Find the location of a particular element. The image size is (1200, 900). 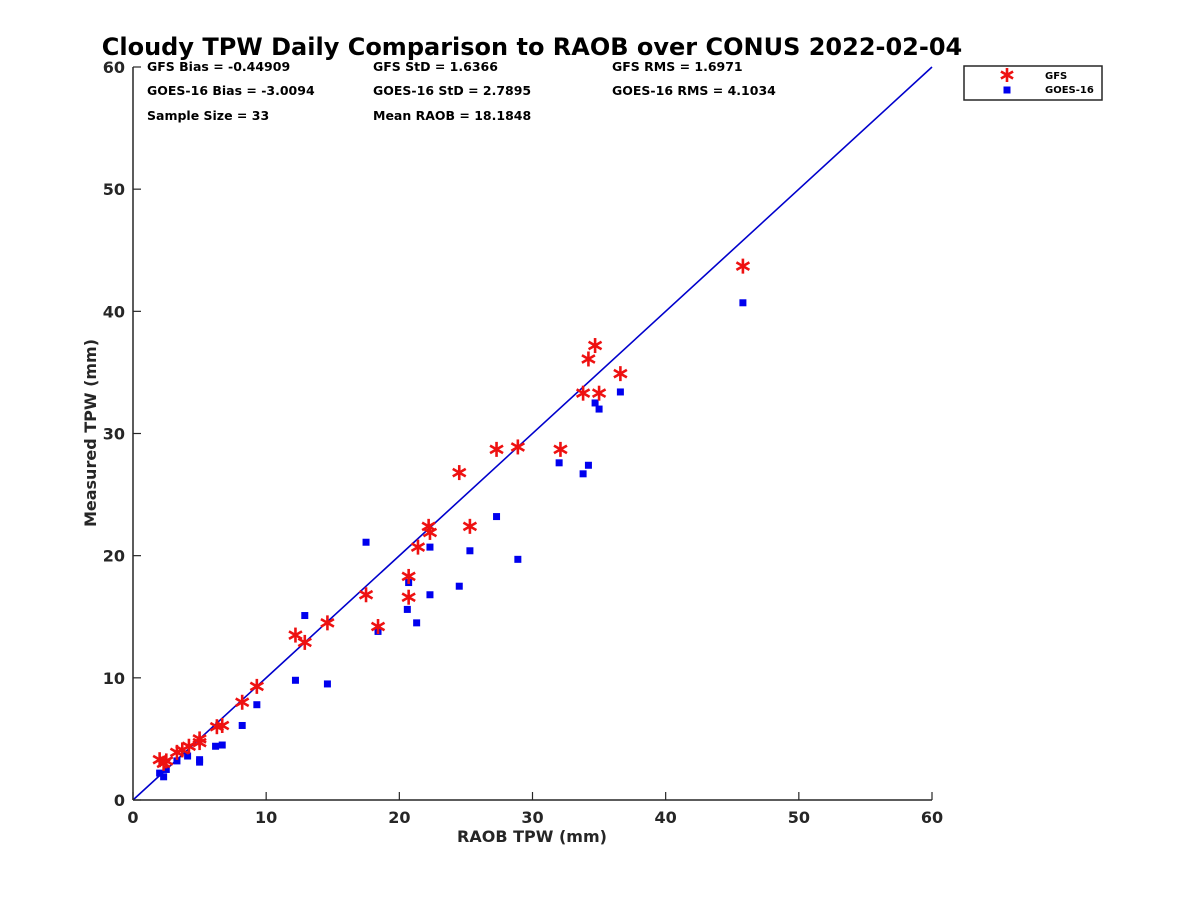

x-tick-label: 0 is located at coordinates (132, 817).